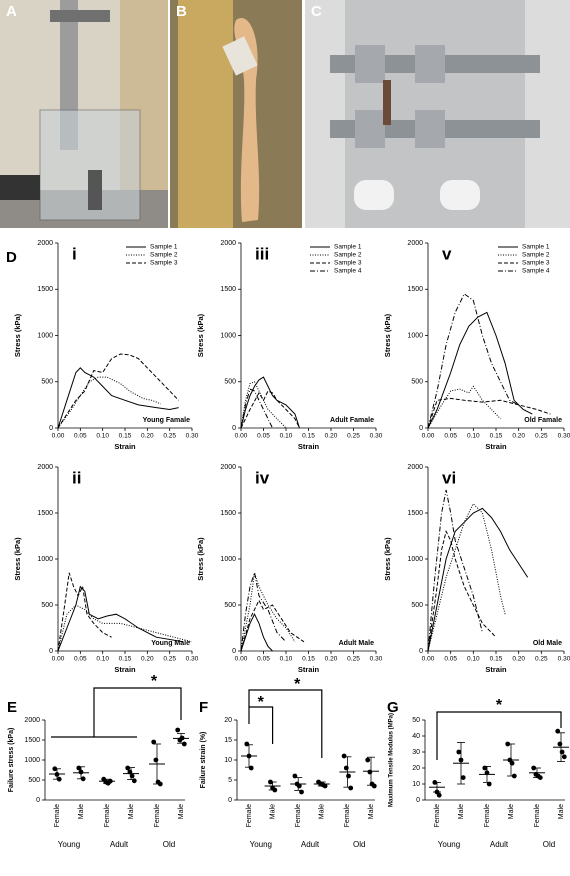 The height and width of the screenshot is (876, 570). I want to click on y-axis-label: Failure strain (%), so click(203, 760).